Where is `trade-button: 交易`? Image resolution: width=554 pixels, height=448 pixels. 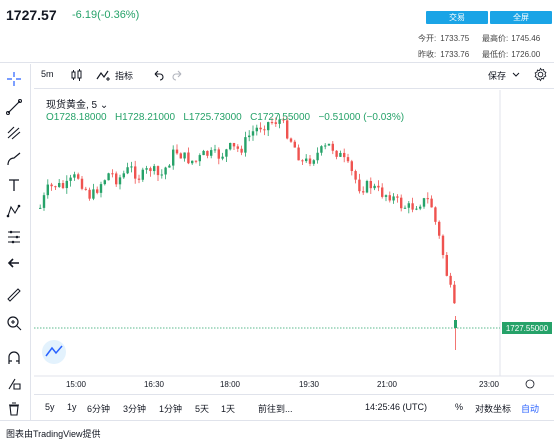 trade-button: 交易 is located at coordinates (457, 17).